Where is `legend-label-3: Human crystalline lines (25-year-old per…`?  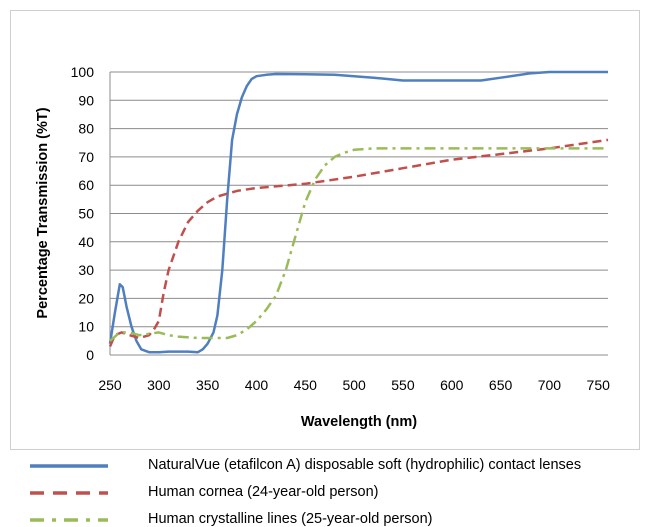 legend-label-3: Human crystalline lines (25-year-old per… is located at coordinates (290, 519).